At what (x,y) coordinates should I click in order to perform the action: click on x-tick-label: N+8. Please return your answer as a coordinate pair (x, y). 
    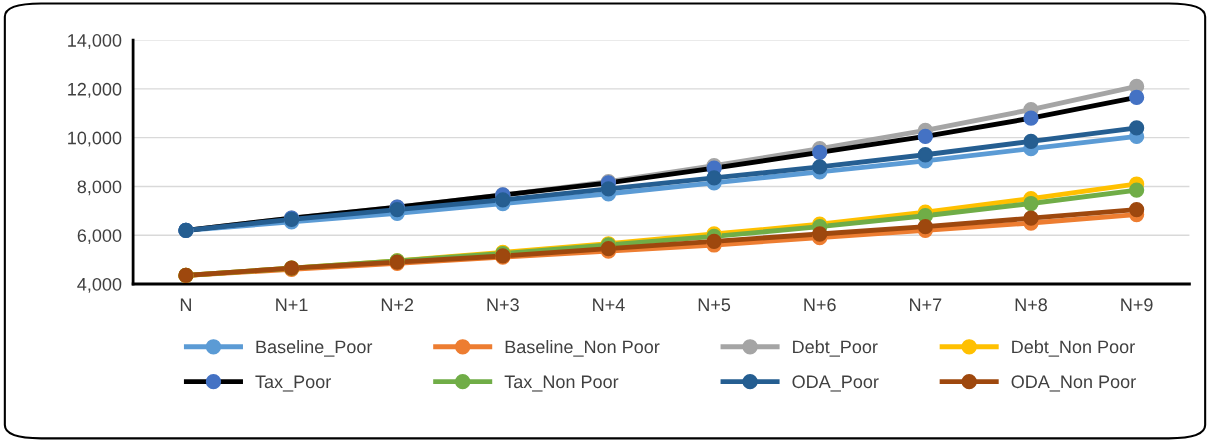
    Looking at the image, I should click on (1031, 305).